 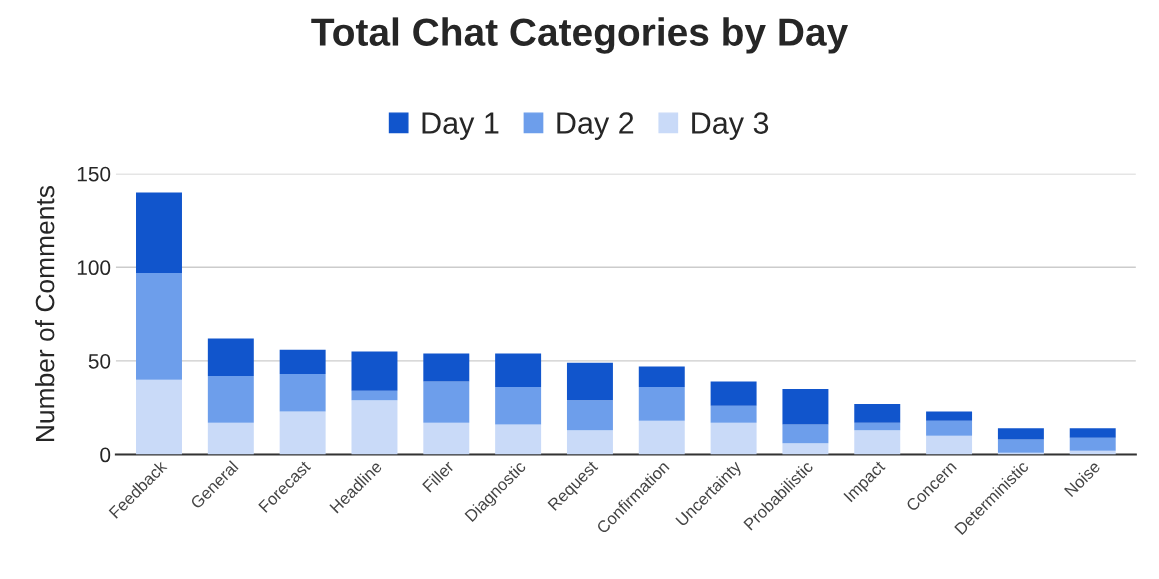 I want to click on legend-label: Day 1, so click(x=460, y=126).